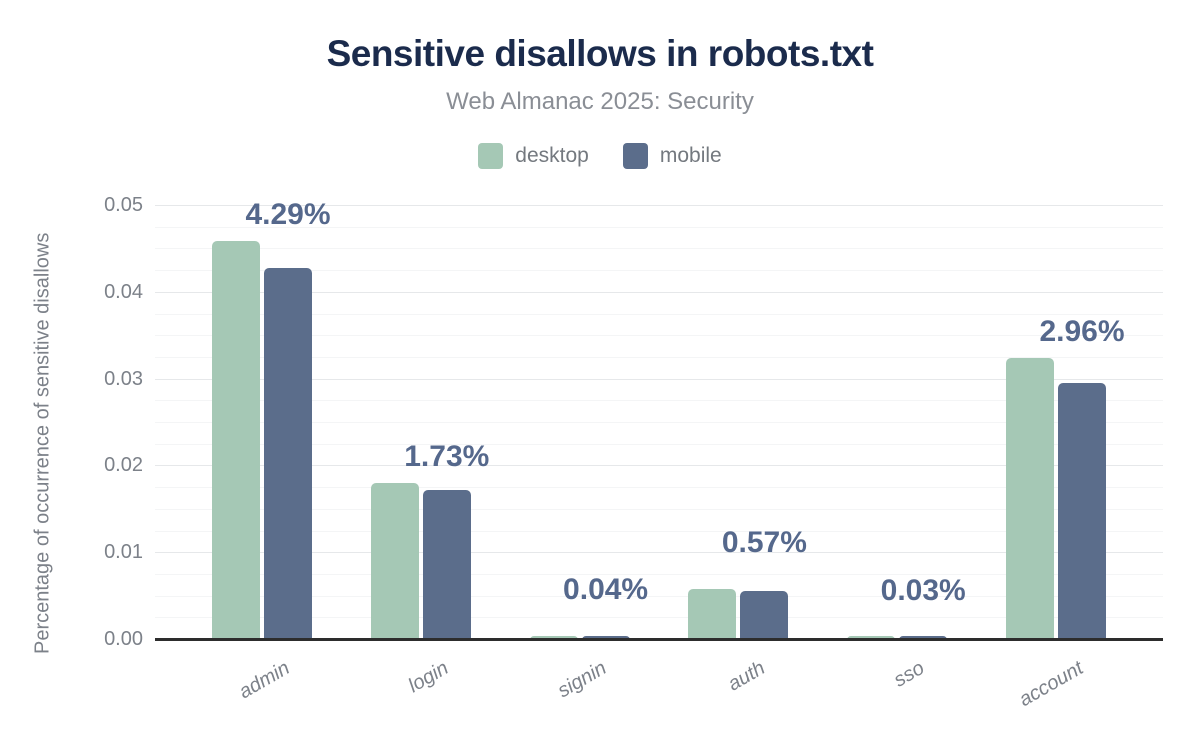 This screenshot has width=1200, height=742. I want to click on y-tick-label: 0.02, so click(123, 465).